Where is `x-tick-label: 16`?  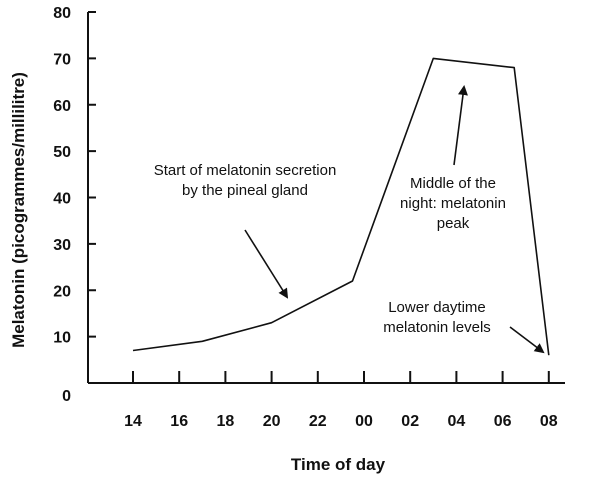 x-tick-label: 16 is located at coordinates (179, 421).